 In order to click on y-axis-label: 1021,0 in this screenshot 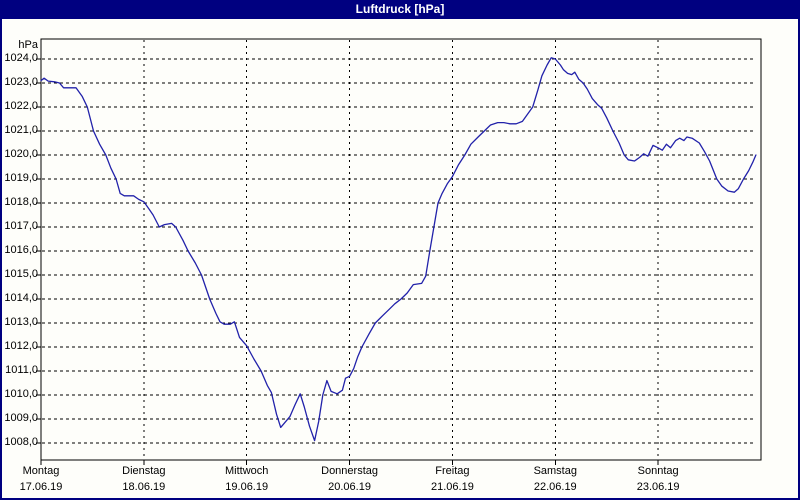, I will do `click(21, 130)`.